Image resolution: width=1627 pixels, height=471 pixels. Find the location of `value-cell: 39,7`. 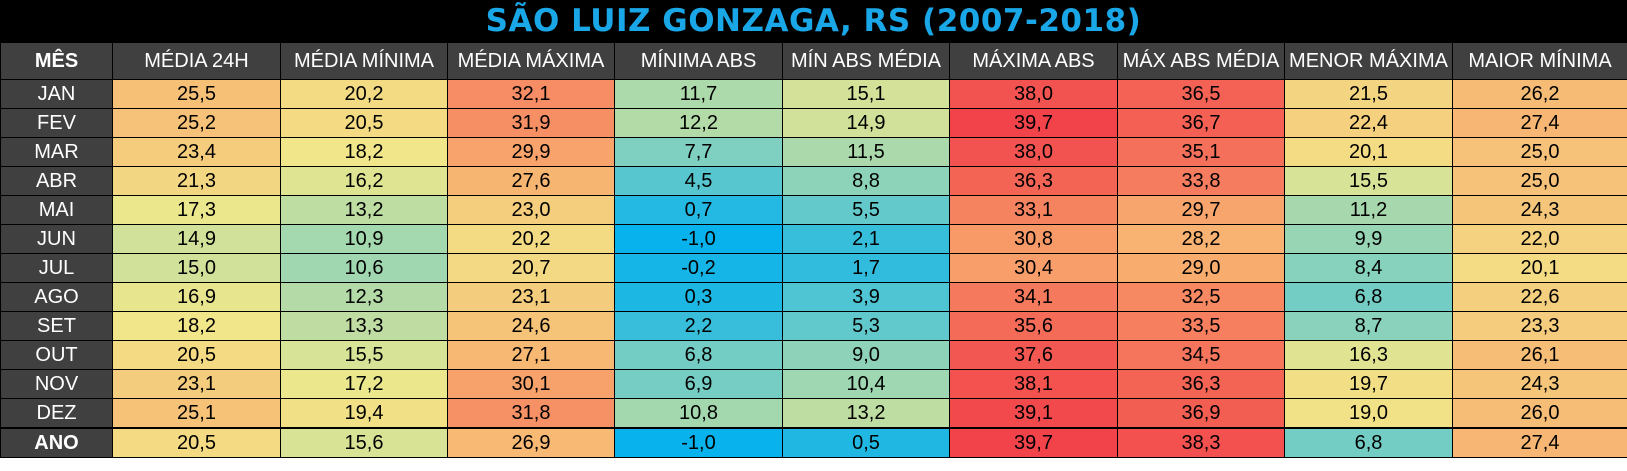

value-cell: 39,7 is located at coordinates (1033, 123).